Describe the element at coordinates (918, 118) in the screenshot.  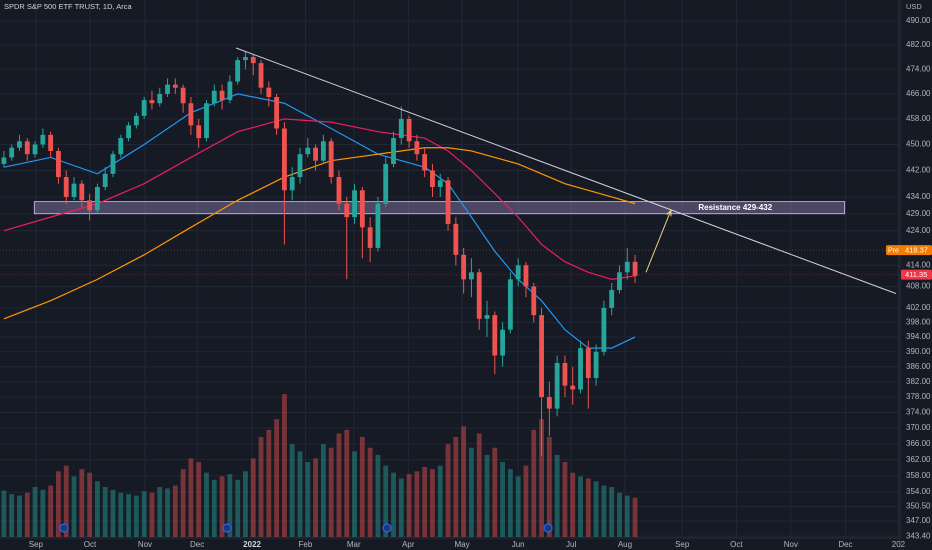
I see `y-tick-label: 458.00` at that location.